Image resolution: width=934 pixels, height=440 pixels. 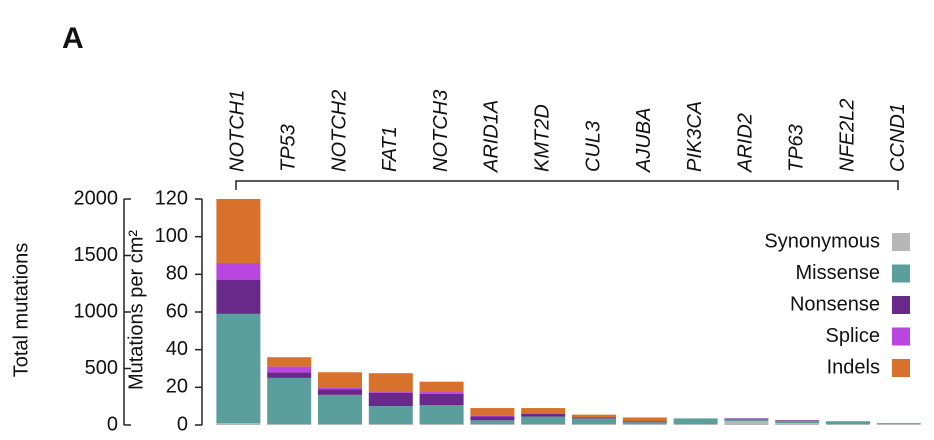 I want to click on gene-label: CCND1, so click(x=898, y=137).